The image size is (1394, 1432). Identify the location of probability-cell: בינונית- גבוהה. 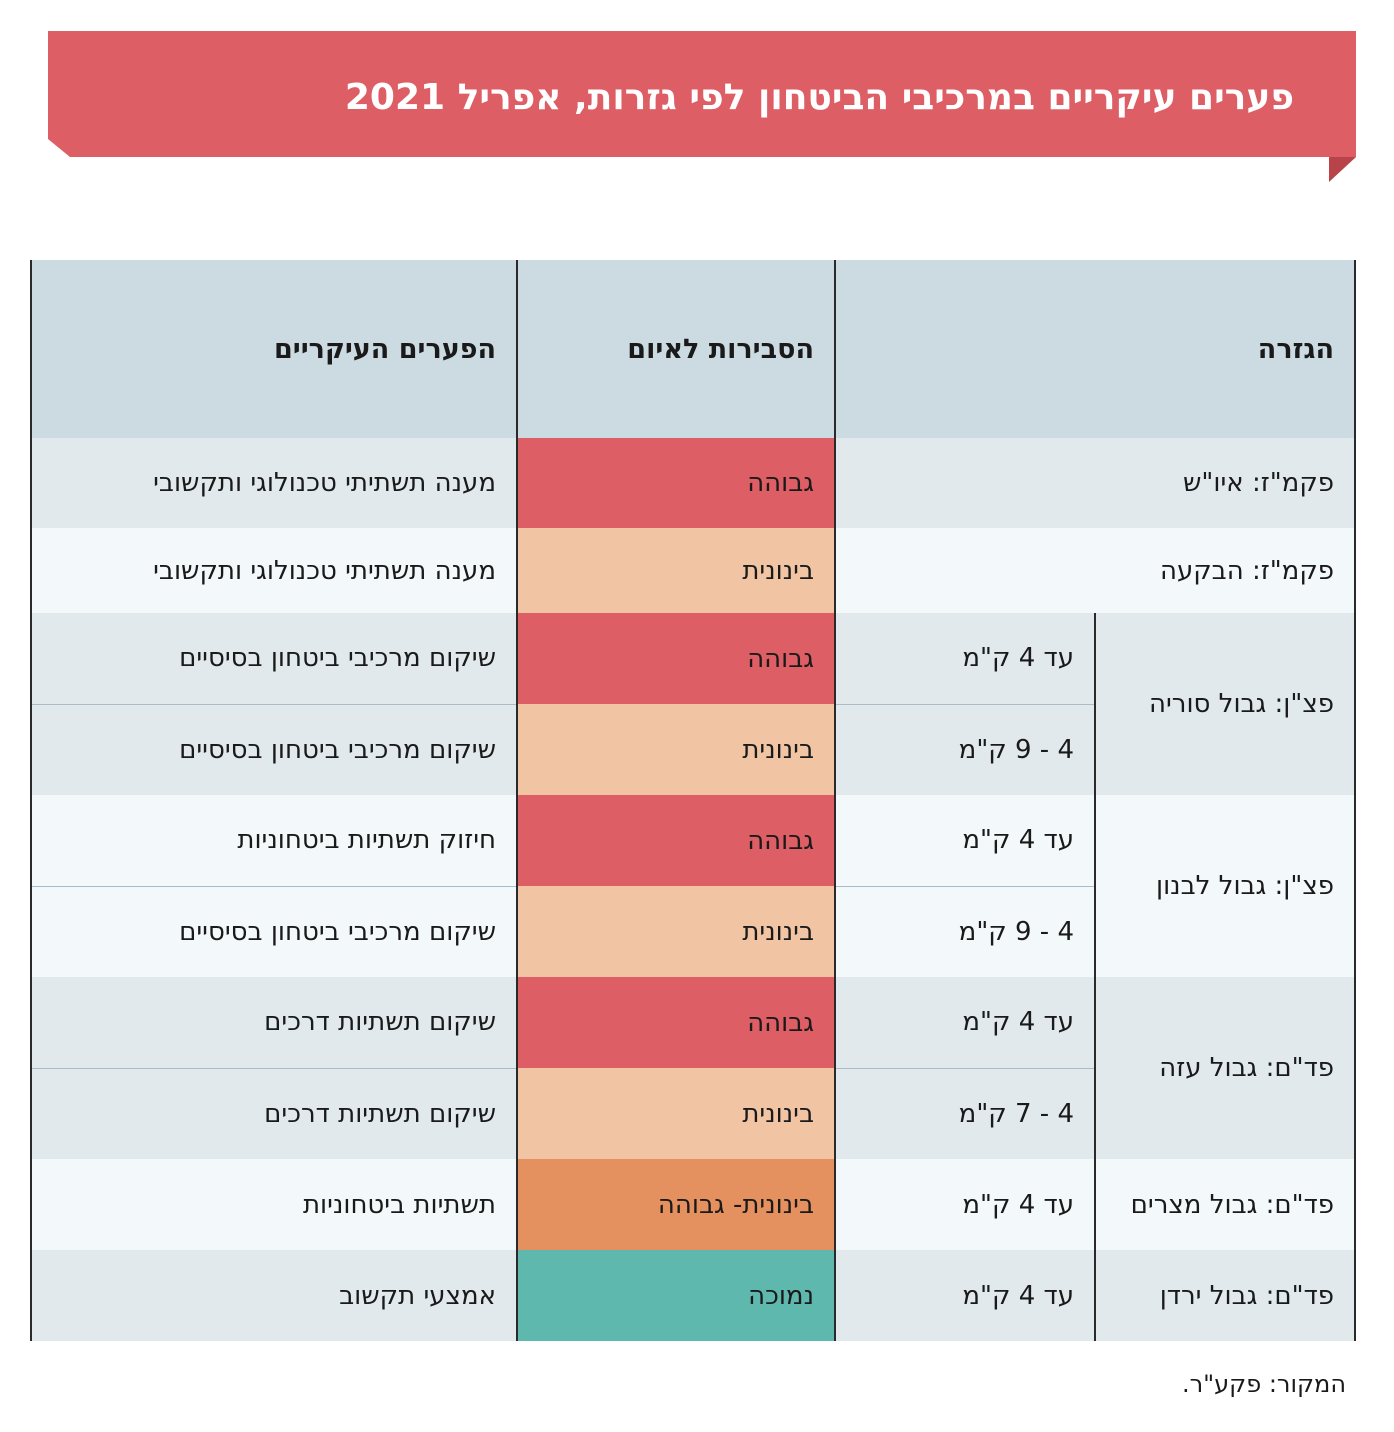
(675, 1204).